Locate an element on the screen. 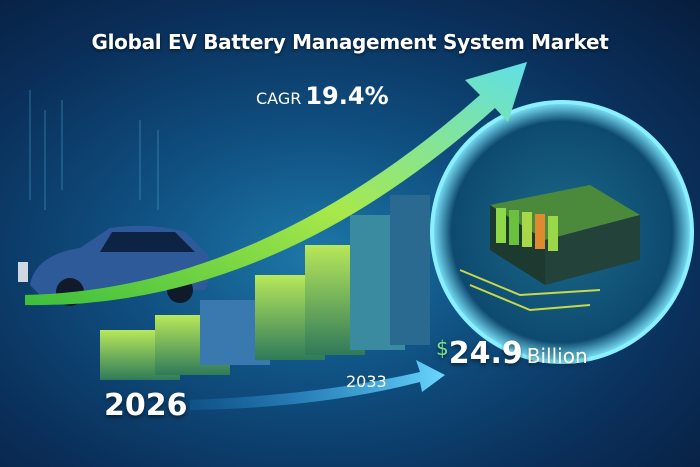 The height and width of the screenshot is (467, 700). timeline-arrow is located at coordinates (317, 385).